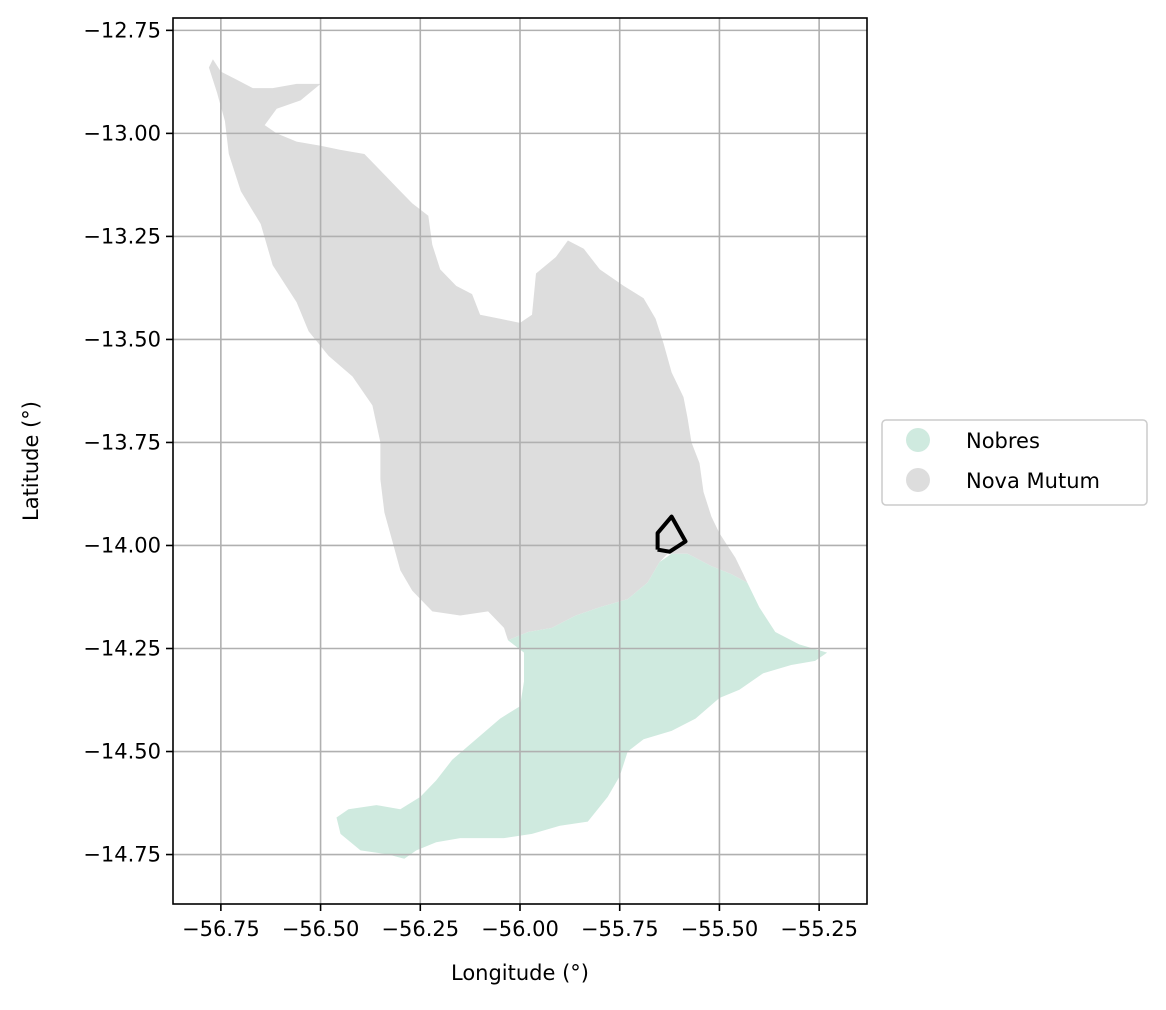 The width and height of the screenshot is (1166, 1010). I want to click on legend: Nobres Nova Mutum, so click(1014, 462).